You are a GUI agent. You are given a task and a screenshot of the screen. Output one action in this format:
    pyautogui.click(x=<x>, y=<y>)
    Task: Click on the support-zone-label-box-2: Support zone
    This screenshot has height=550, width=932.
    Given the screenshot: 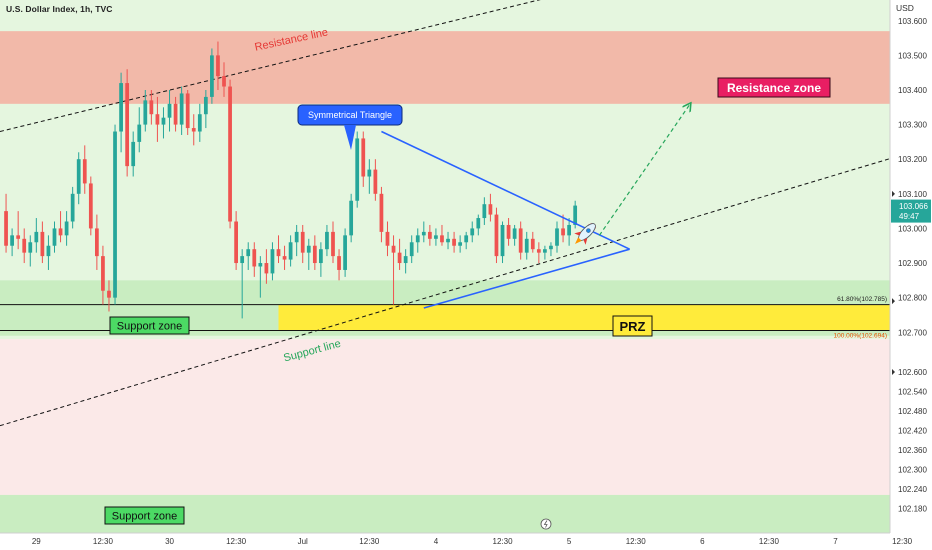 What is the action you would take?
    pyautogui.click(x=144, y=515)
    